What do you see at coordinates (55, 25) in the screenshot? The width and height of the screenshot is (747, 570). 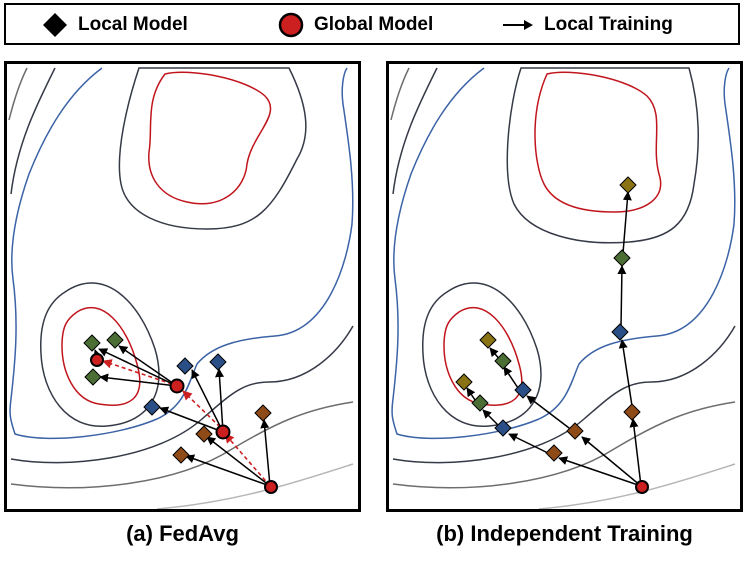 I see `diamond-icon` at bounding box center [55, 25].